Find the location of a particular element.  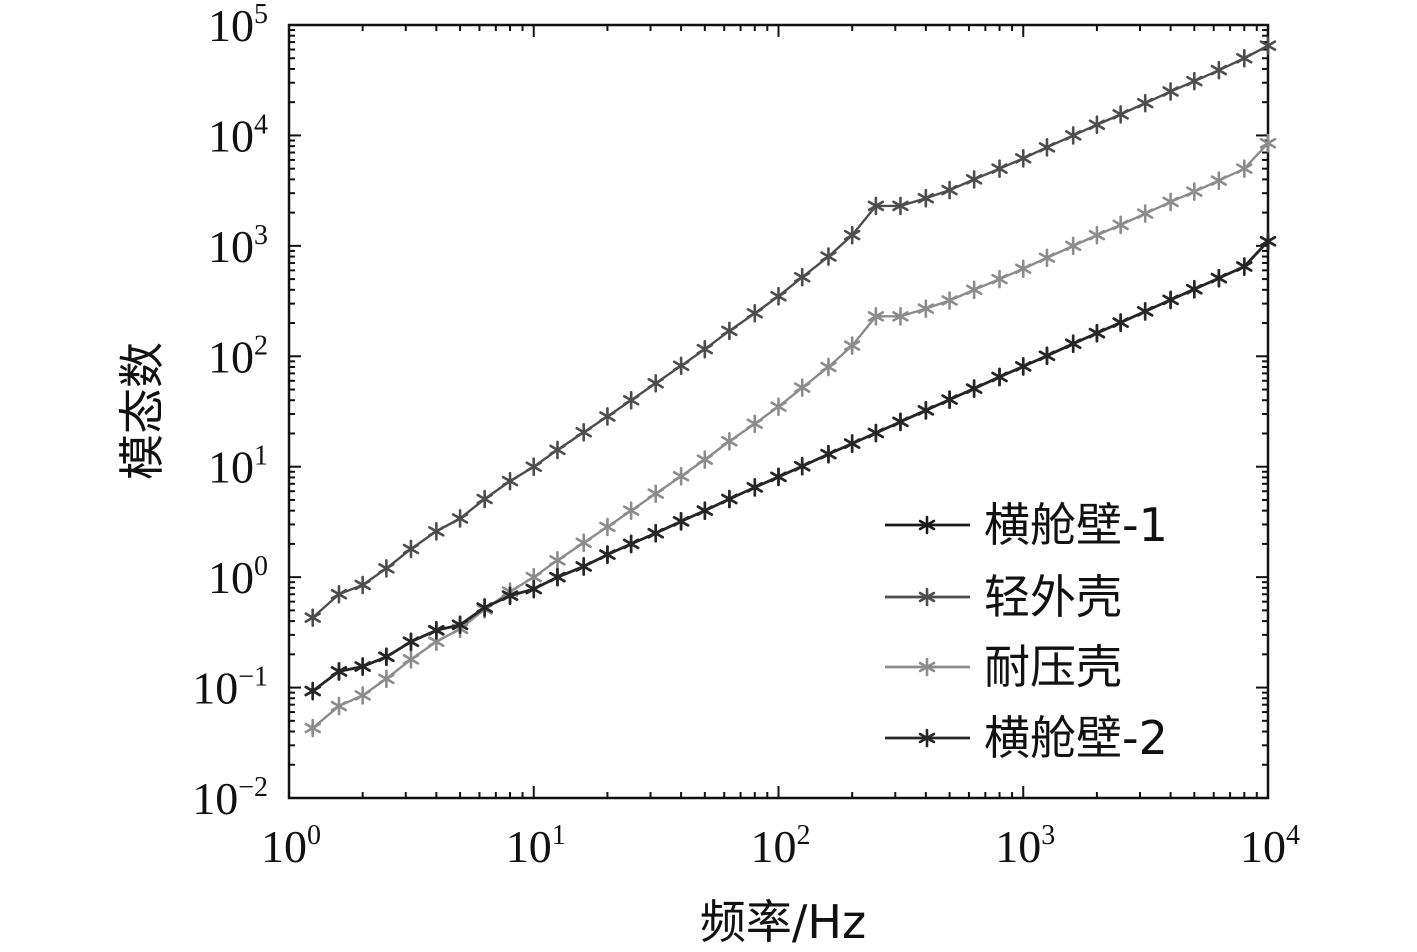

legend-item: 横舱壁-2 is located at coordinates (1026, 738).